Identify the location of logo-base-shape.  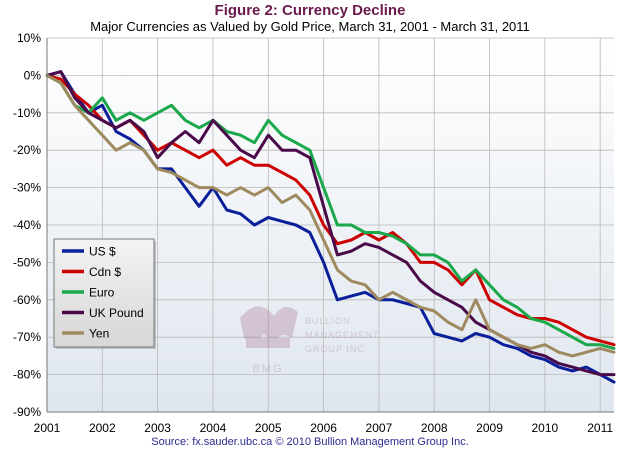
(268, 343).